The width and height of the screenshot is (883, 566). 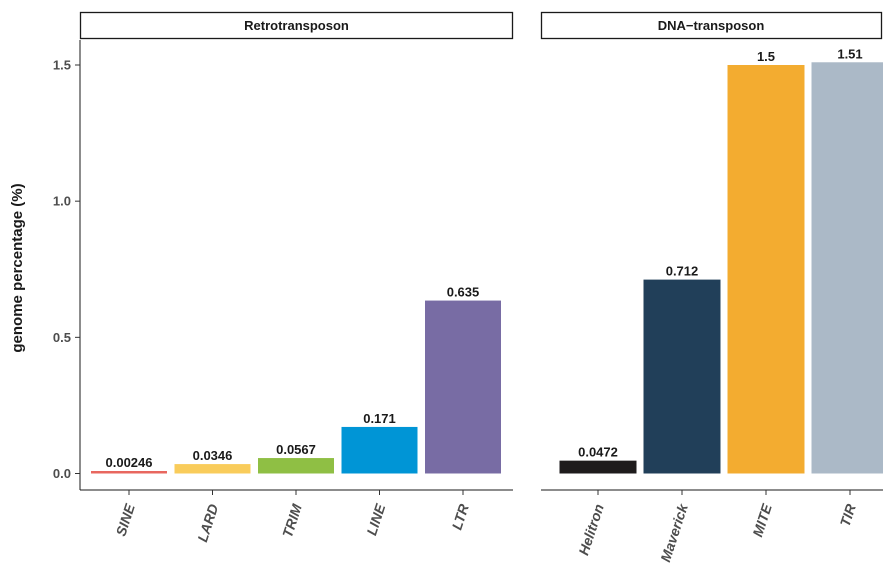 I want to click on y-tick-label: 1.5, so click(x=62, y=65).